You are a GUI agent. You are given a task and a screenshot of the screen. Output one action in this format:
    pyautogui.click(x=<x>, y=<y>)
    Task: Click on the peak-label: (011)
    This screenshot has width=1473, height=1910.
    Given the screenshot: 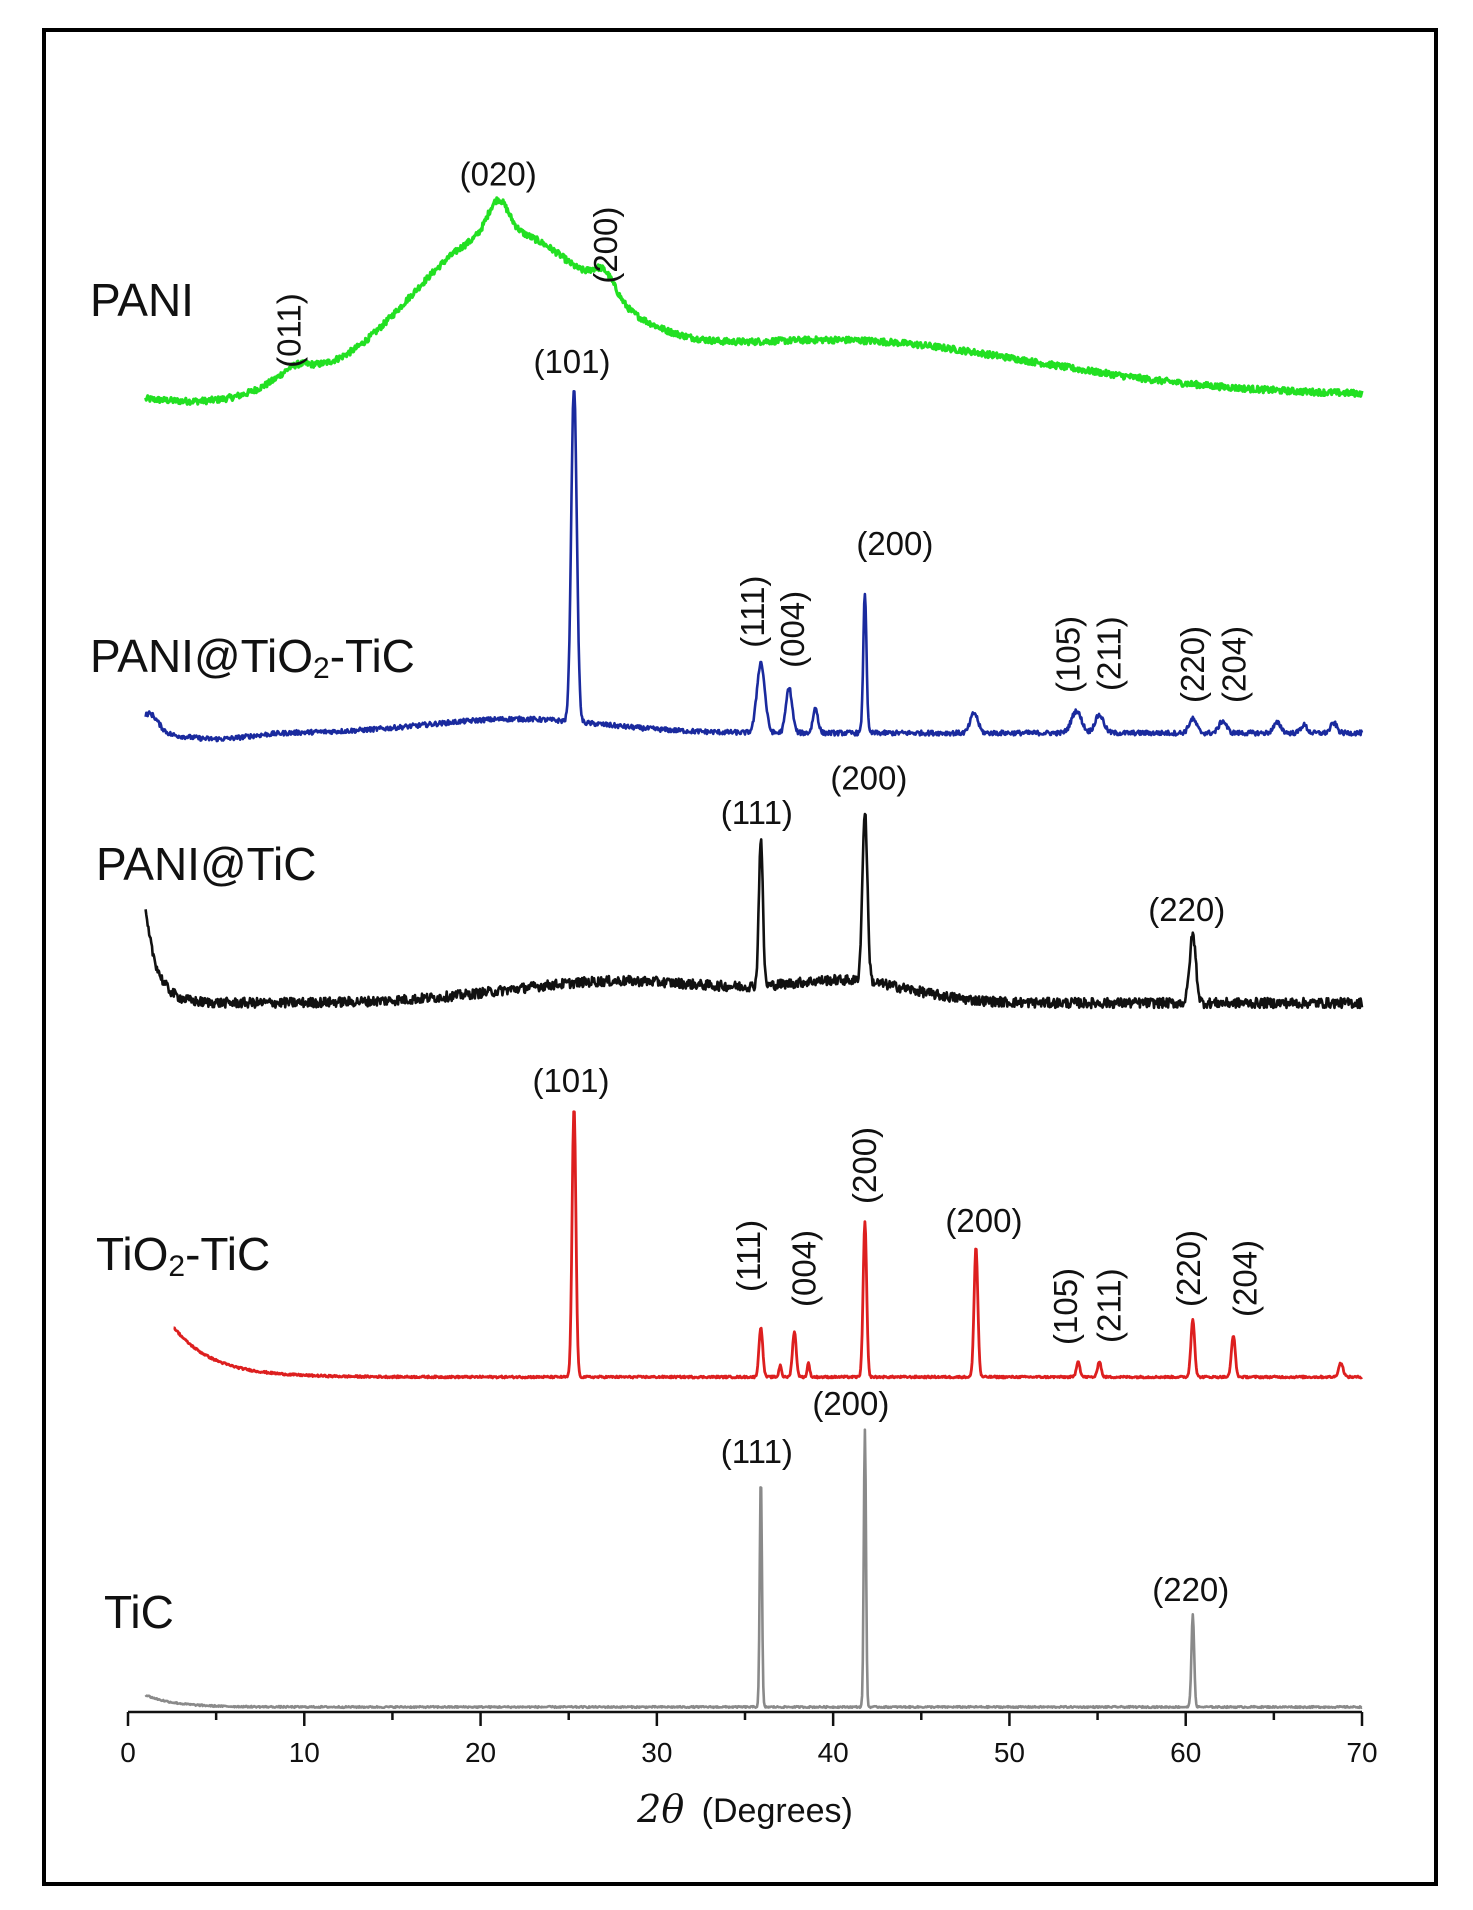 What is the action you would take?
    pyautogui.click(x=288, y=330)
    